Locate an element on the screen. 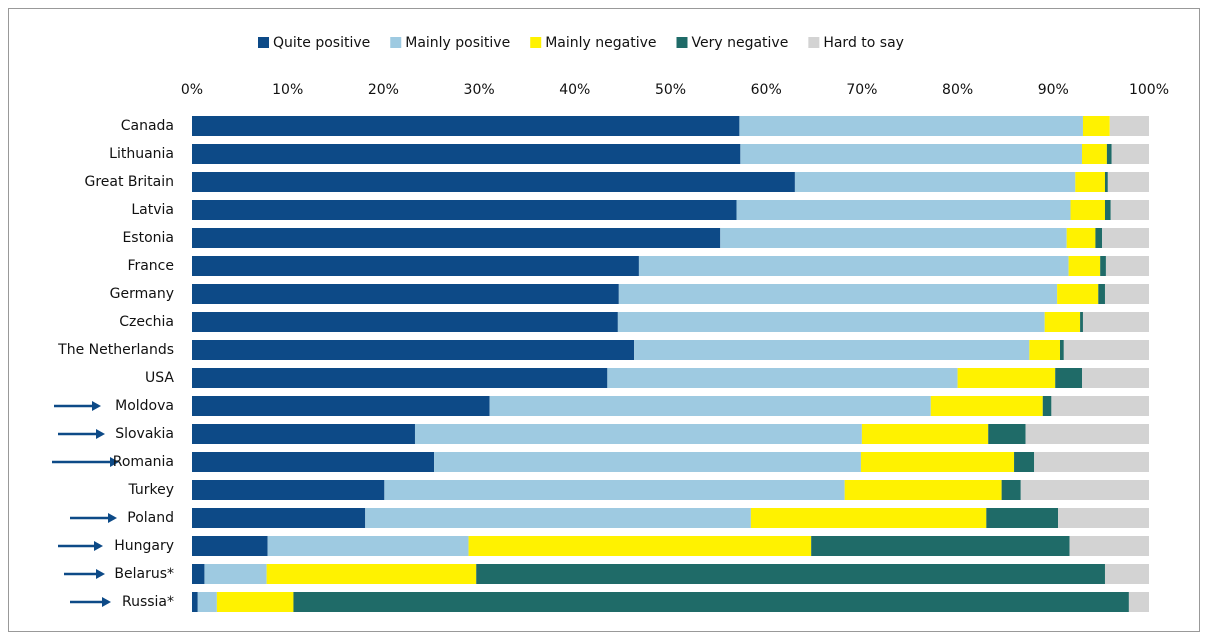 This screenshot has height=637, width=1208. y-tick-label: Turkey is located at coordinates (150, 490).